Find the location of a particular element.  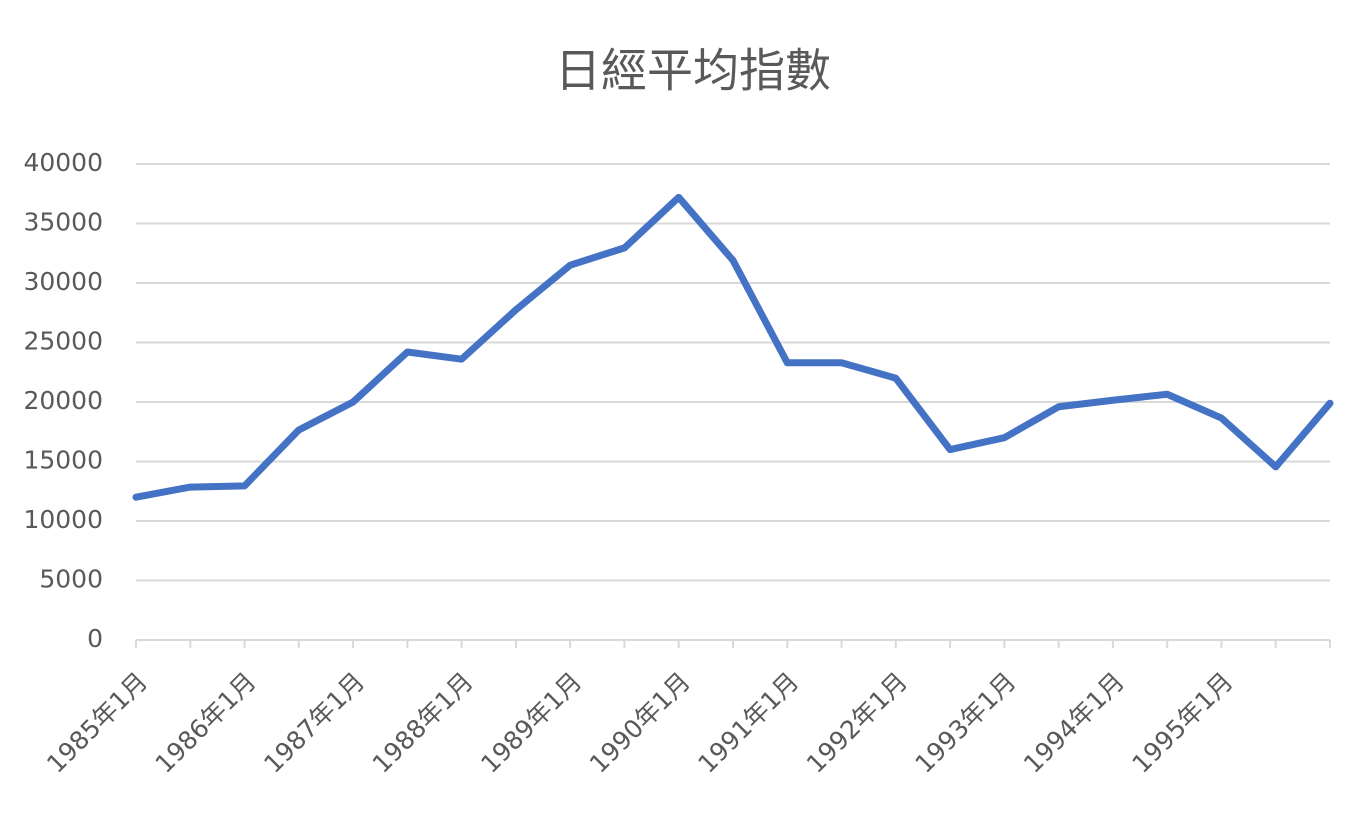

x-tick-label: 1985年1月 is located at coordinates (97, 723).